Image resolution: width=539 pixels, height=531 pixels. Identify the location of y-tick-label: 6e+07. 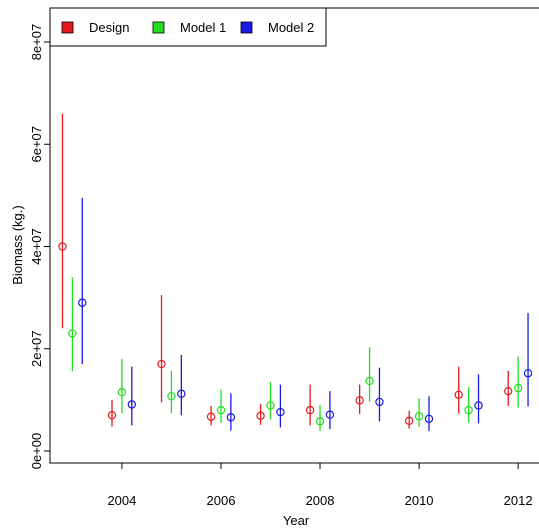
(36, 144).